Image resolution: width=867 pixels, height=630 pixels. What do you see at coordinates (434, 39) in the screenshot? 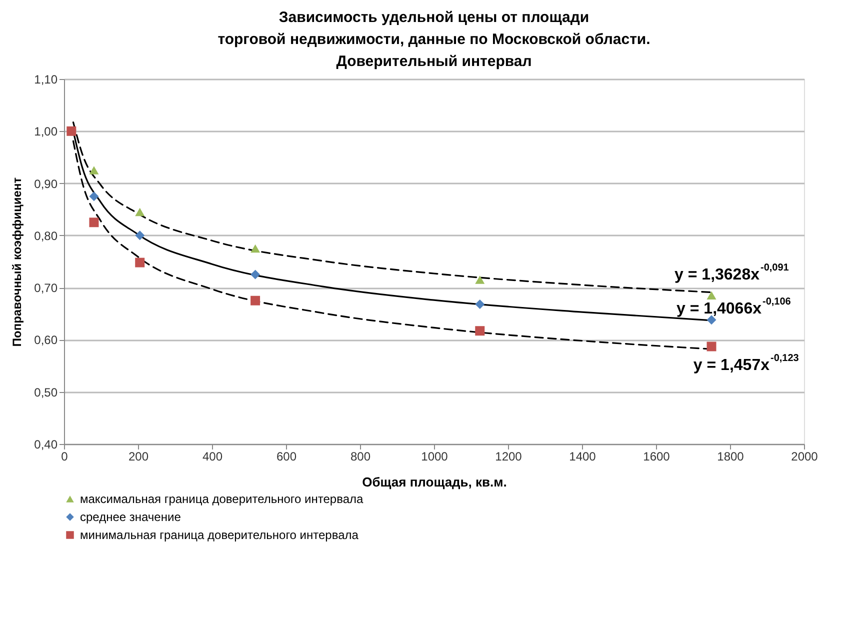
I see `chart-title: Зависимость удельной цены от площади торговой недвижимости, данные по Московской области. Доверительный интервал` at bounding box center [434, 39].